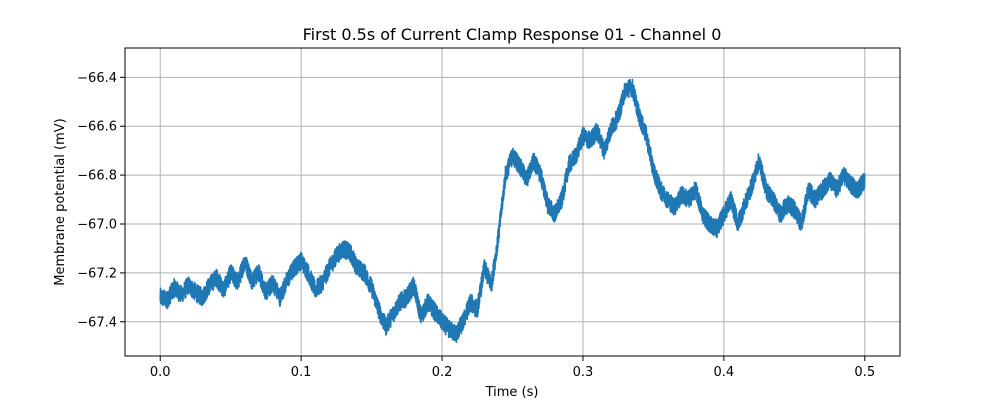 The width and height of the screenshot is (1000, 400). Describe the element at coordinates (101, 200) in the screenshot. I see `y-axis: −67.4 −67.2 −67.0 −66.8 −66.6 −66.4` at that location.